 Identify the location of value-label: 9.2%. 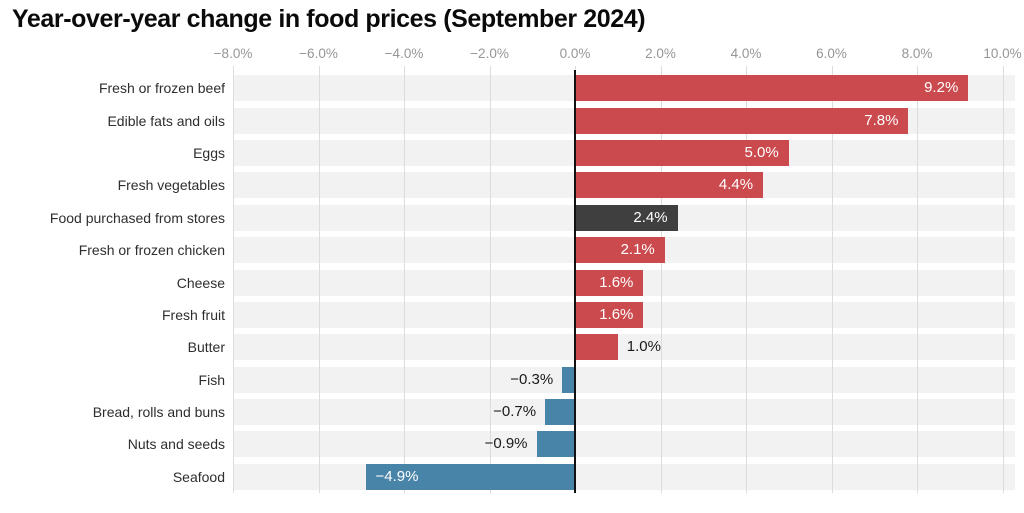
(941, 88).